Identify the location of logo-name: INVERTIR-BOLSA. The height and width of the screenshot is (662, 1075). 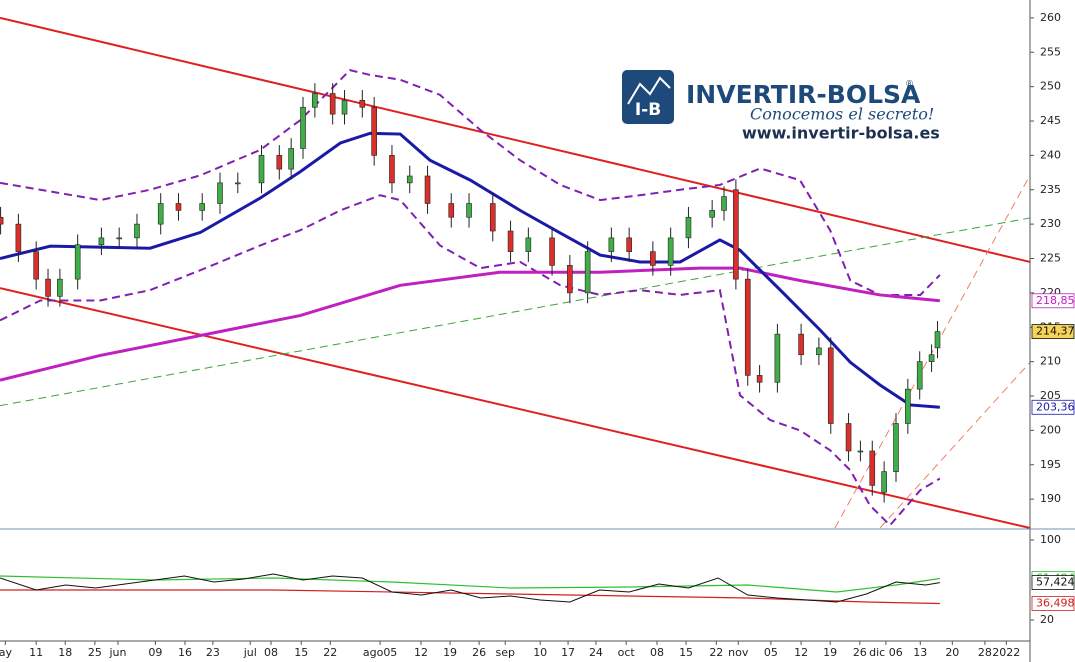
(803, 94).